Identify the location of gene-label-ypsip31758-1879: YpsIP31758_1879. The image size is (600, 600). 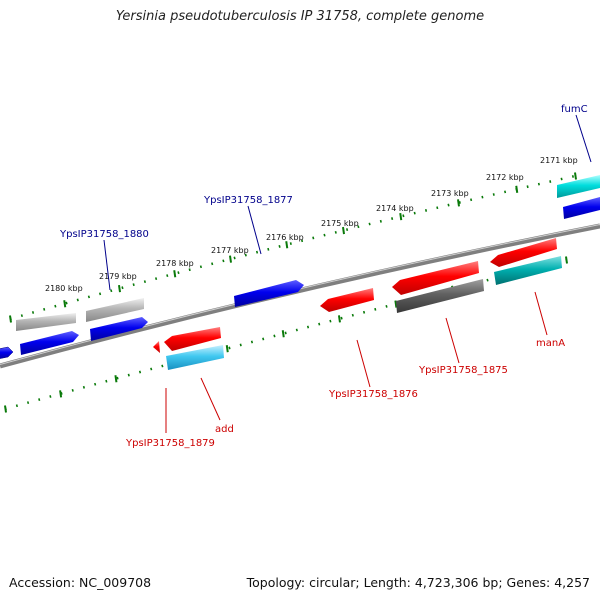
(170, 443).